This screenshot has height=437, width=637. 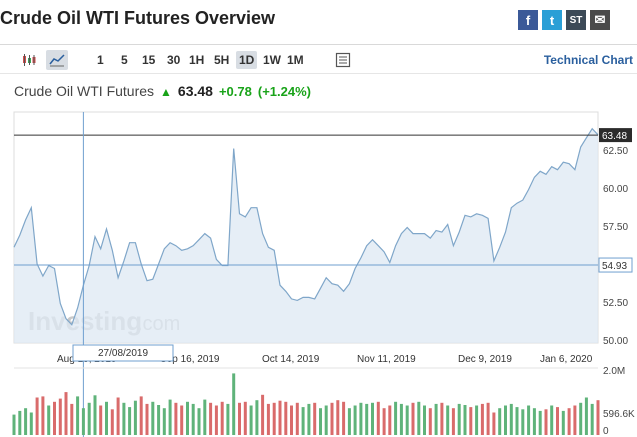 What do you see at coordinates (588, 60) in the screenshot?
I see `technical-chart-link: Technical Chart` at bounding box center [588, 60].